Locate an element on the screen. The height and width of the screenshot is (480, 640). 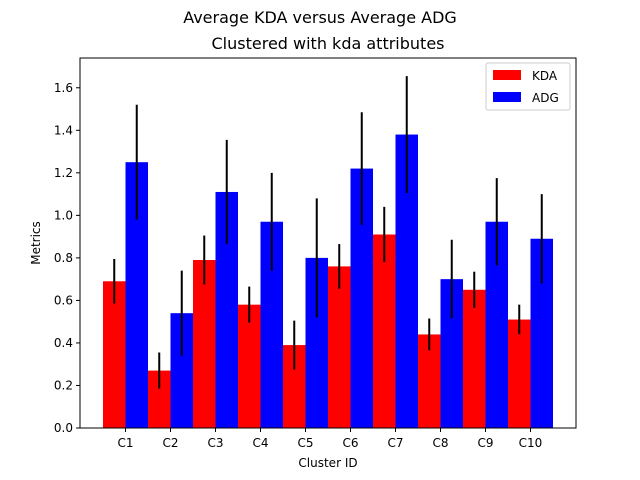
x-tick-label-c2: C2 is located at coordinates (170, 443).